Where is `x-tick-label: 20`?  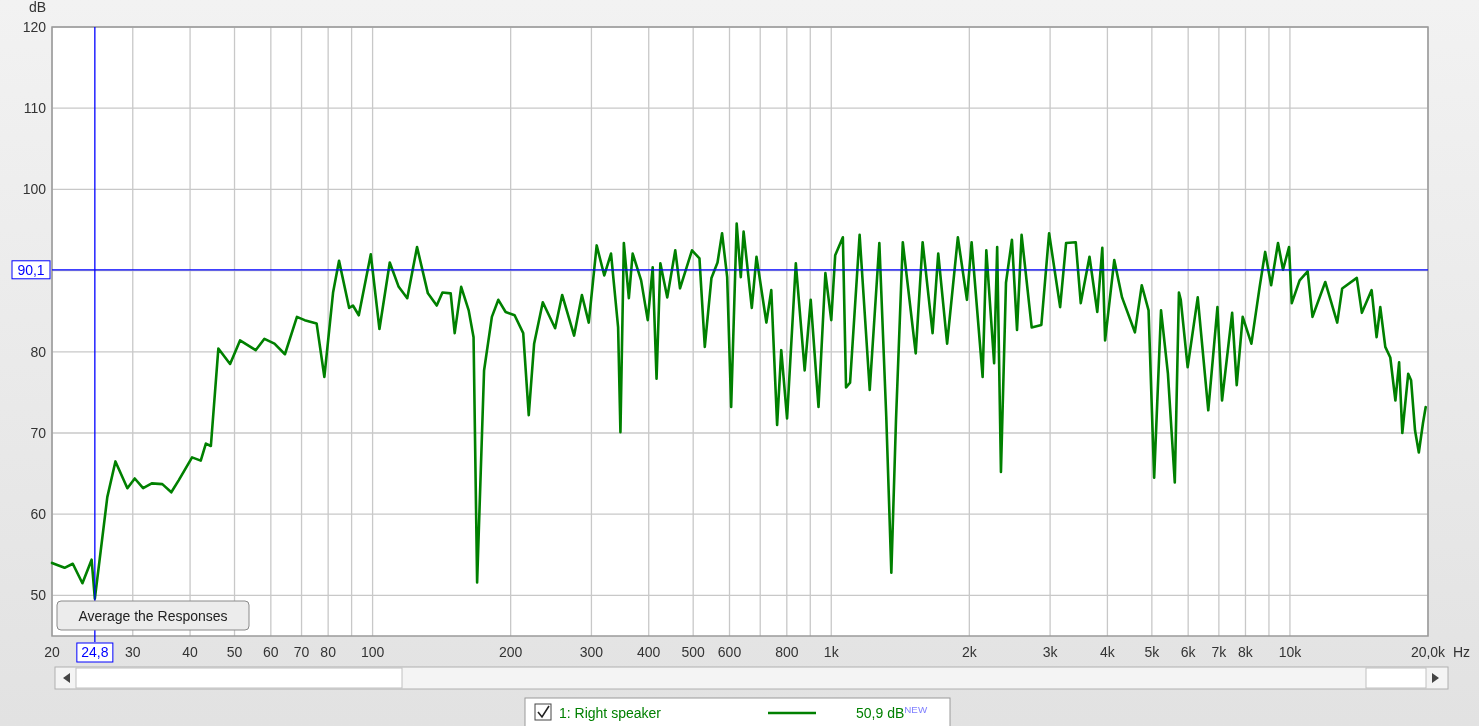 x-tick-label: 20 is located at coordinates (52, 652).